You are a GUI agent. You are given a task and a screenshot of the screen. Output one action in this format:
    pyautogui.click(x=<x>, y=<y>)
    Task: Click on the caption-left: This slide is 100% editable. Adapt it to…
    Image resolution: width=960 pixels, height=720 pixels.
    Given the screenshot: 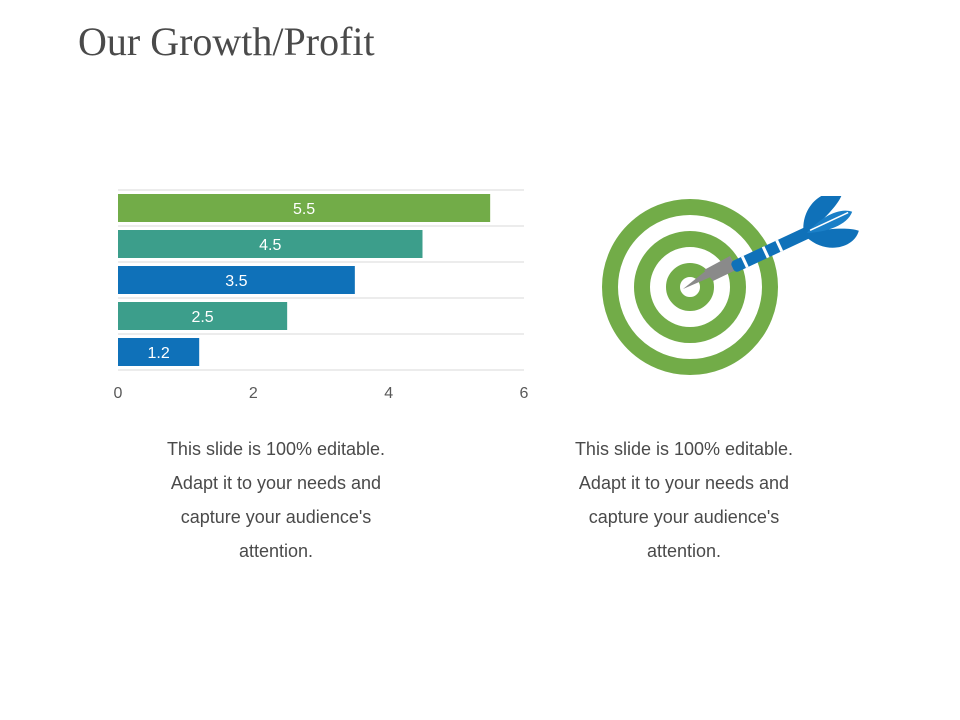 What is the action you would take?
    pyautogui.click(x=276, y=500)
    